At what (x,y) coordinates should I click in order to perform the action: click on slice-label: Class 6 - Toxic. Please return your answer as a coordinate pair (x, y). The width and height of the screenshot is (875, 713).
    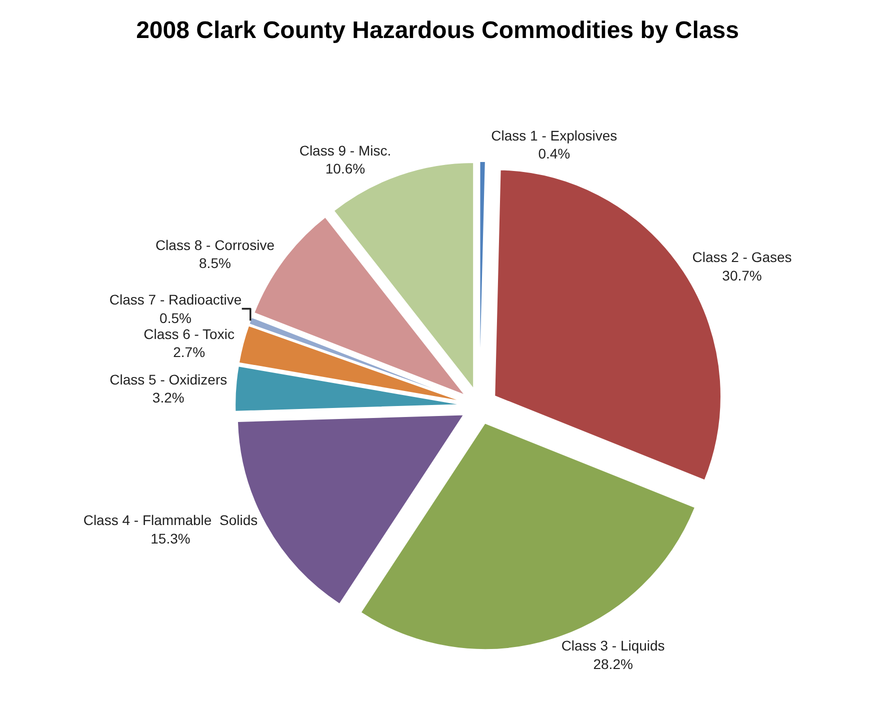
    Looking at the image, I should click on (189, 334).